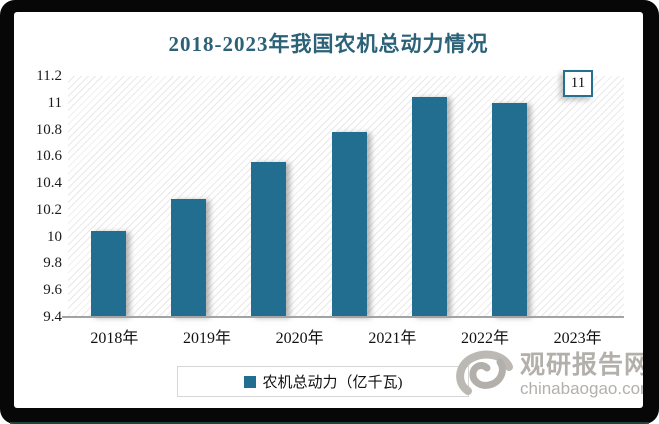 This screenshot has height=424, width=659. I want to click on x-label-2021年: 2021年, so click(392, 338).